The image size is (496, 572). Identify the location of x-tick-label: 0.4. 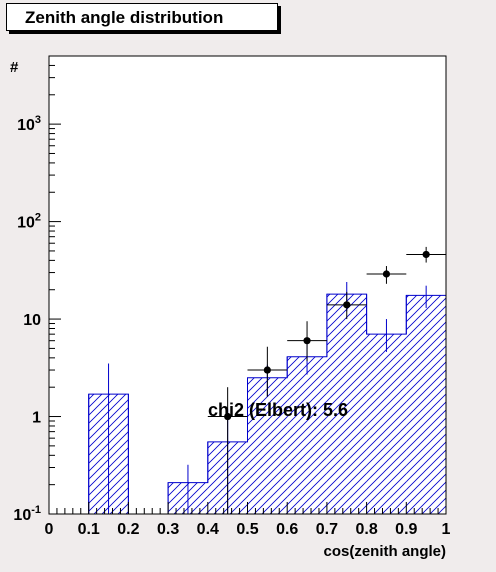
(208, 529).